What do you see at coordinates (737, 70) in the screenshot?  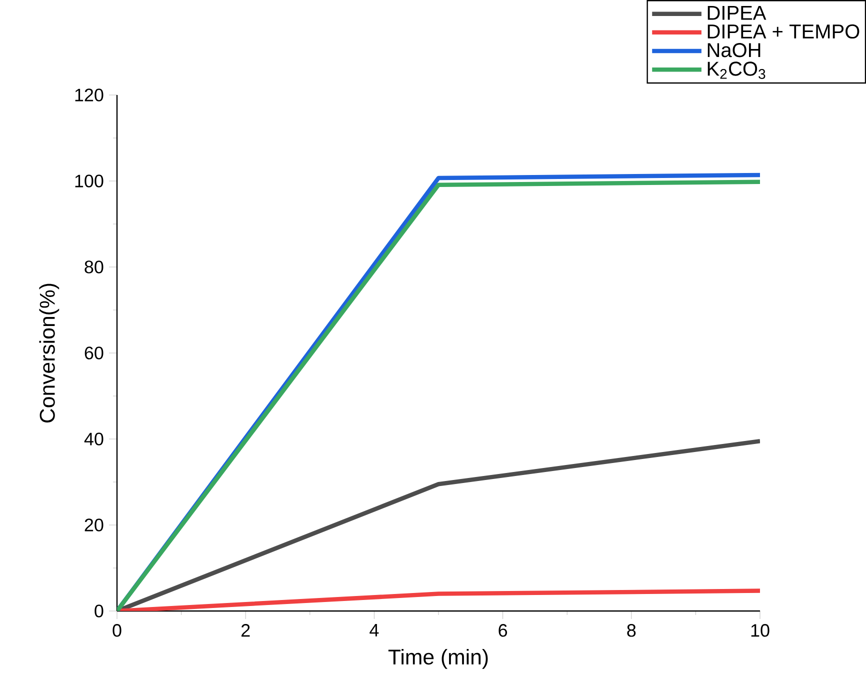 I see `legend-label: K$_{2}$CO$_{3}$` at bounding box center [737, 70].